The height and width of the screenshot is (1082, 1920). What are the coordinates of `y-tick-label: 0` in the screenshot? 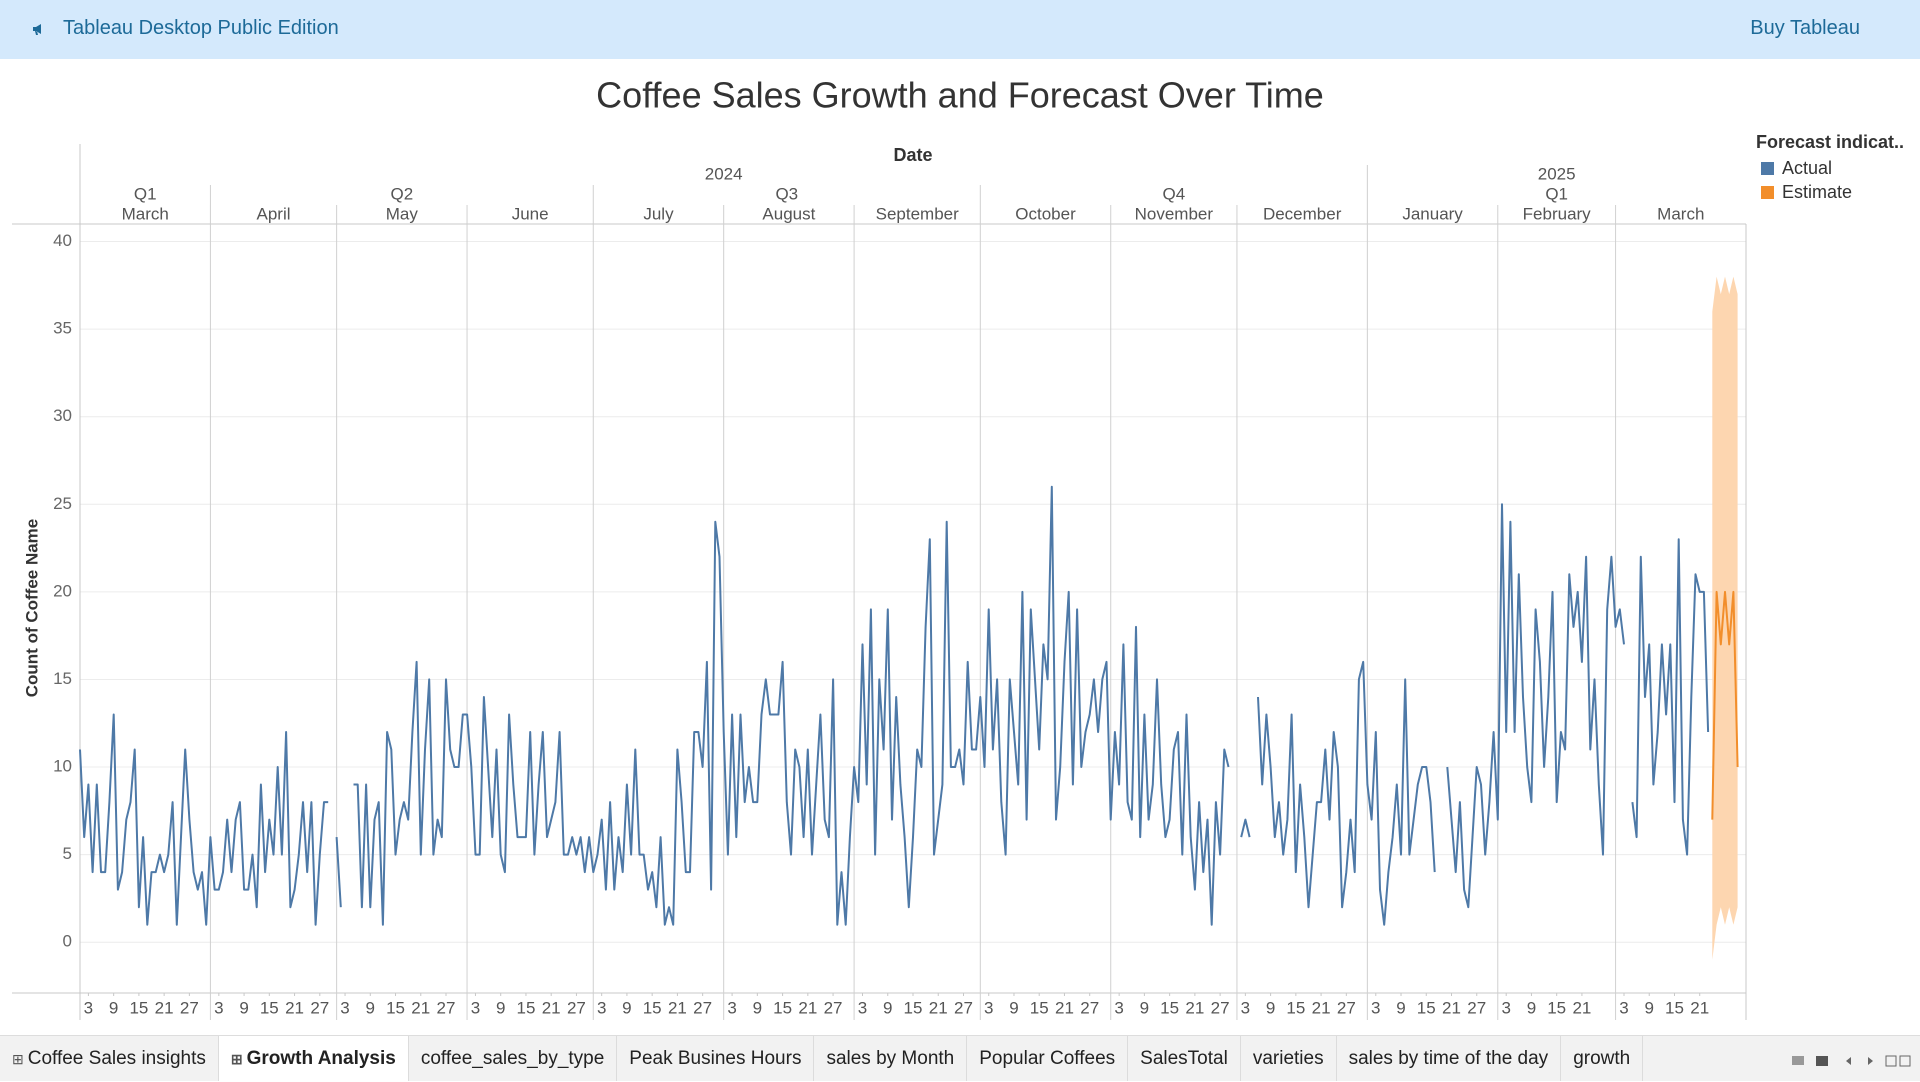 It's located at (67, 941).